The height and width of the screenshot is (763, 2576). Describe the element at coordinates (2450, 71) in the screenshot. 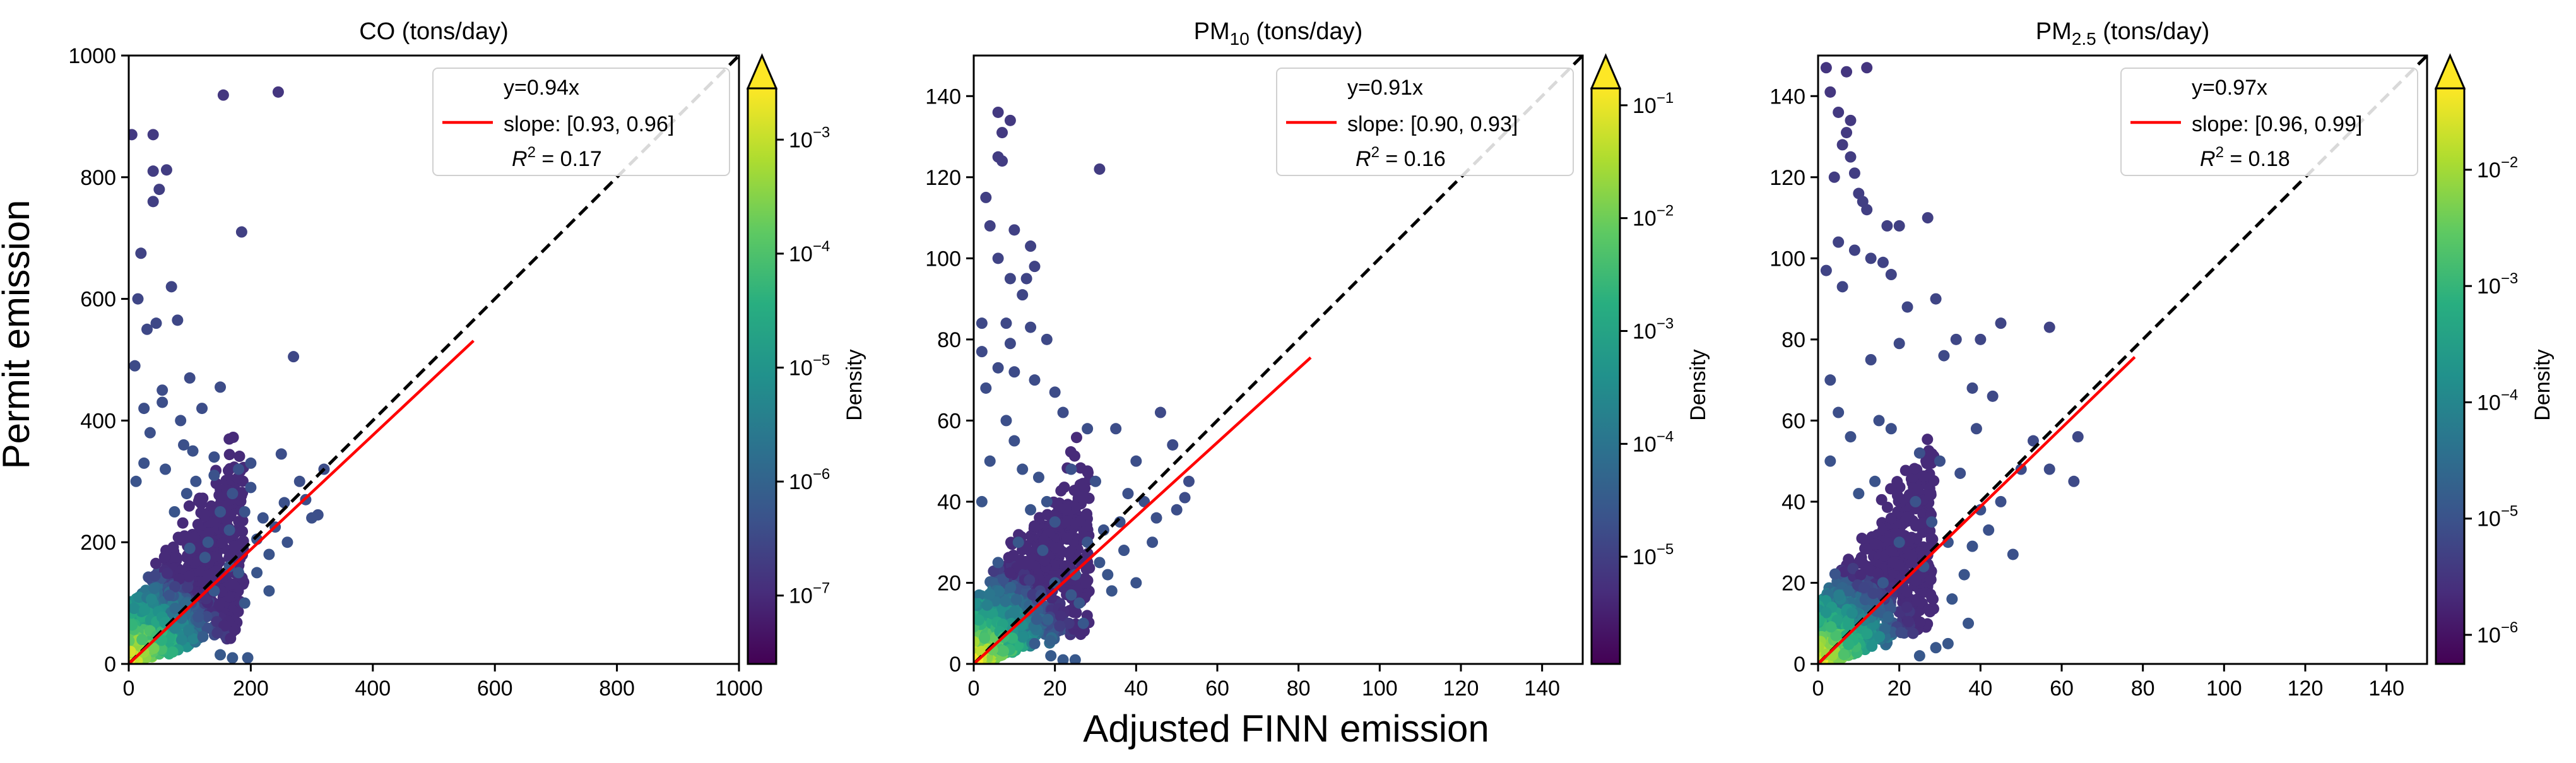

I see `colorbar-extend-arrow` at that location.